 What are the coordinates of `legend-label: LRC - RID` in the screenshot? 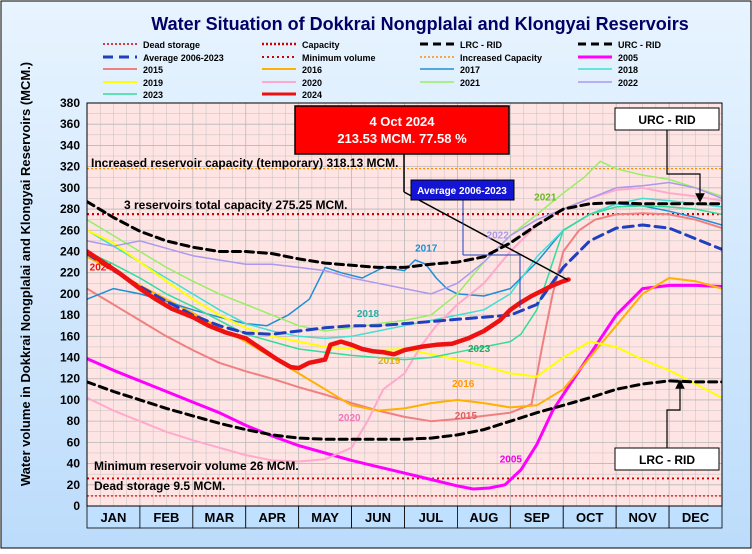 It's located at (481, 45).